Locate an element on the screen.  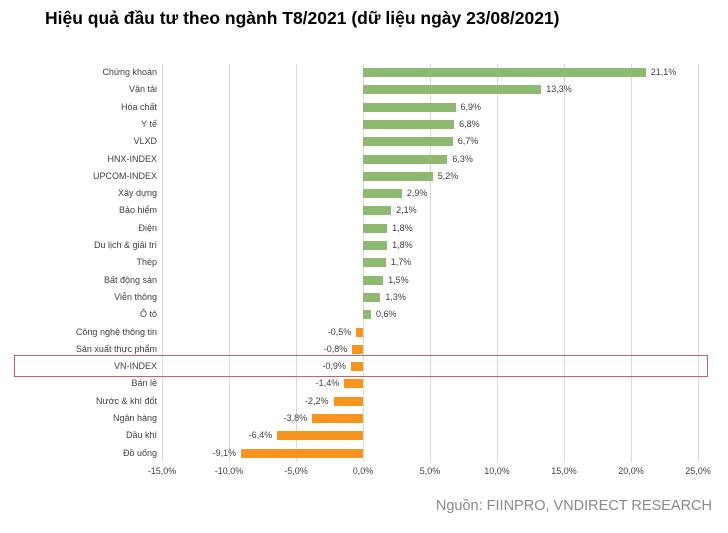
chart-row: Sản xuất thực phẩm -0,8% is located at coordinates (364, 349).